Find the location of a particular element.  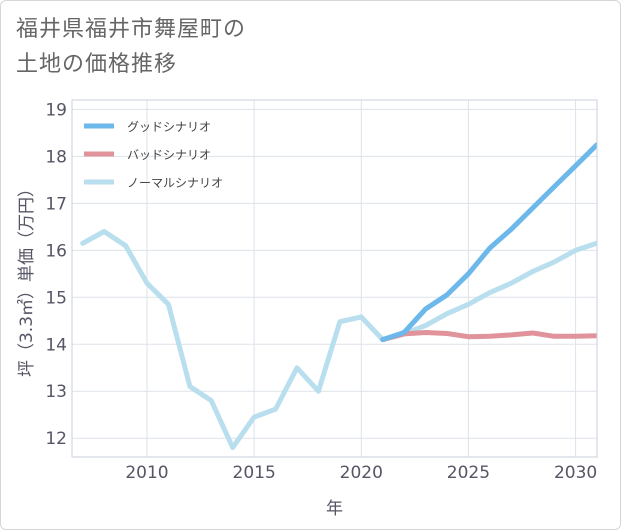

chart-title-line-2: 土地の価格推移 is located at coordinates (97, 64).